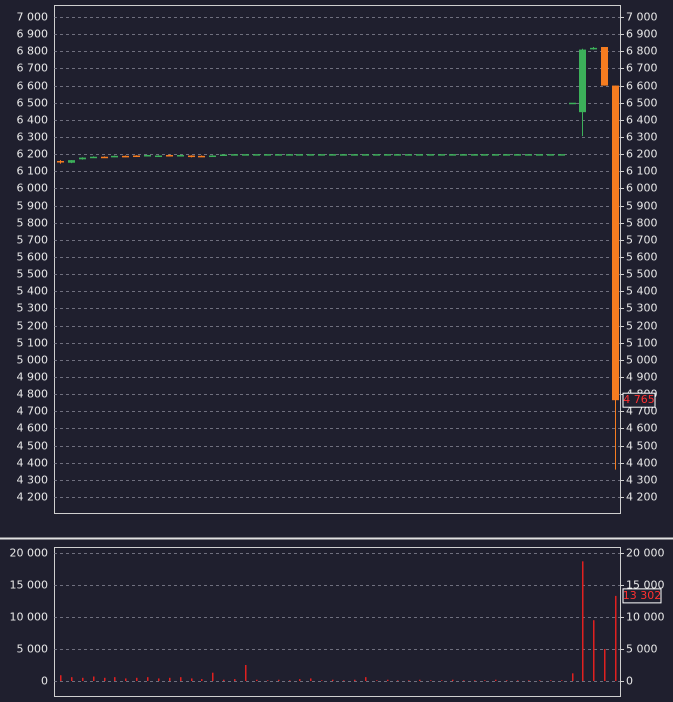 This screenshot has width=673, height=702. I want to click on y-tick-label-right: 5 000, so click(642, 649).